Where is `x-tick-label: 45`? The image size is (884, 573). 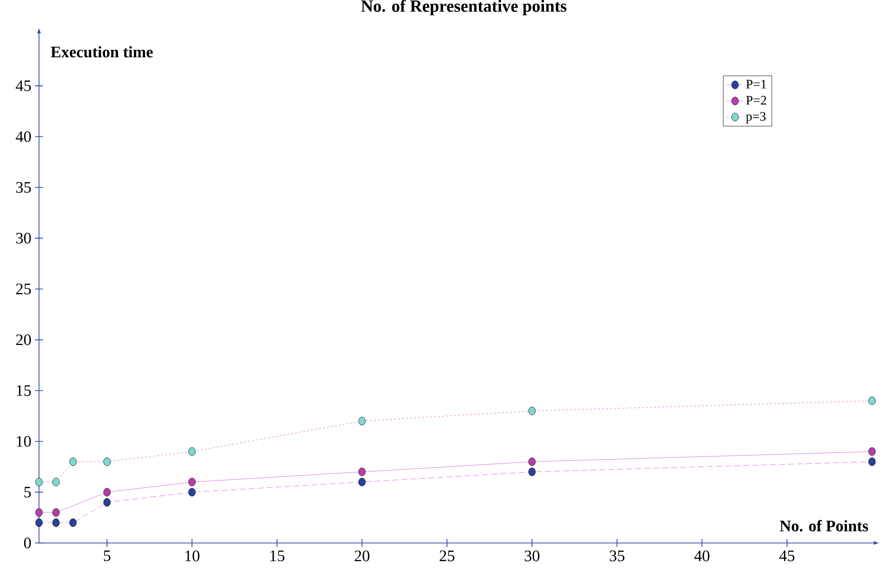 x-tick-label: 45 is located at coordinates (786, 556).